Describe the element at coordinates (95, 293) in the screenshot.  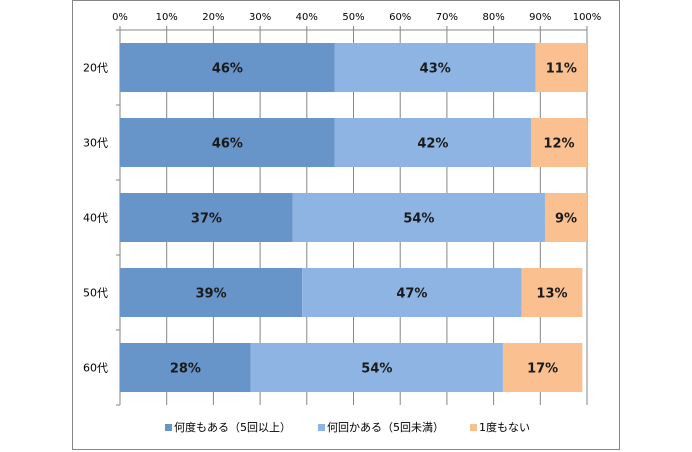
I see `category-label: 50代` at that location.